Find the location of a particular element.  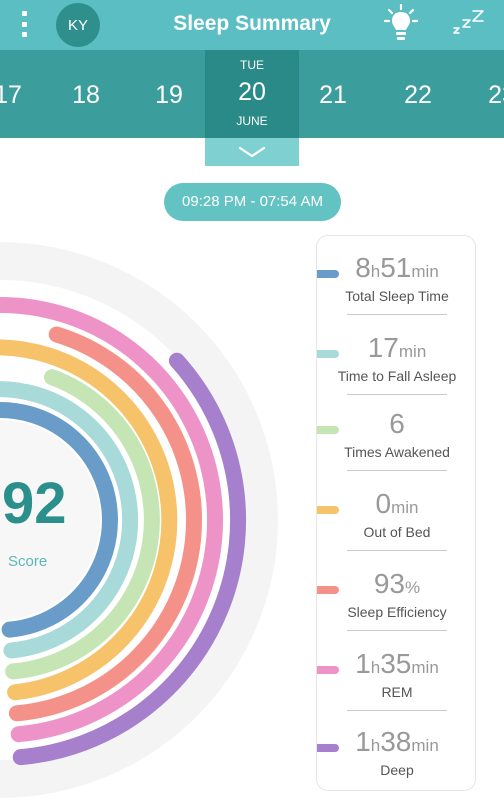

stat-item: 17min Time to Fall Asleep is located at coordinates (397, 370).